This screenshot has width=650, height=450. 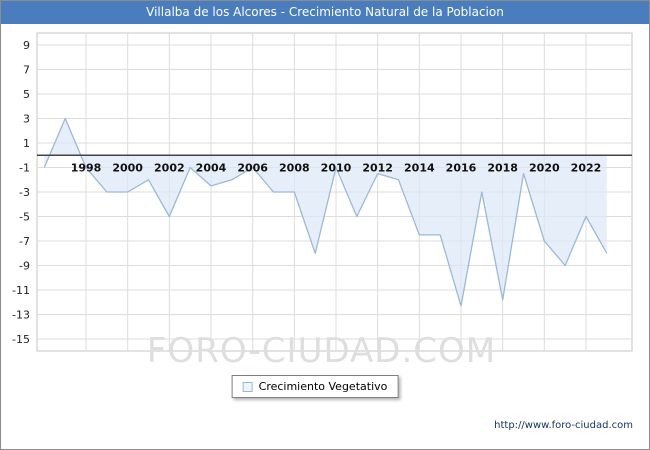 I want to click on y-tick-label: -13, so click(x=21, y=315).